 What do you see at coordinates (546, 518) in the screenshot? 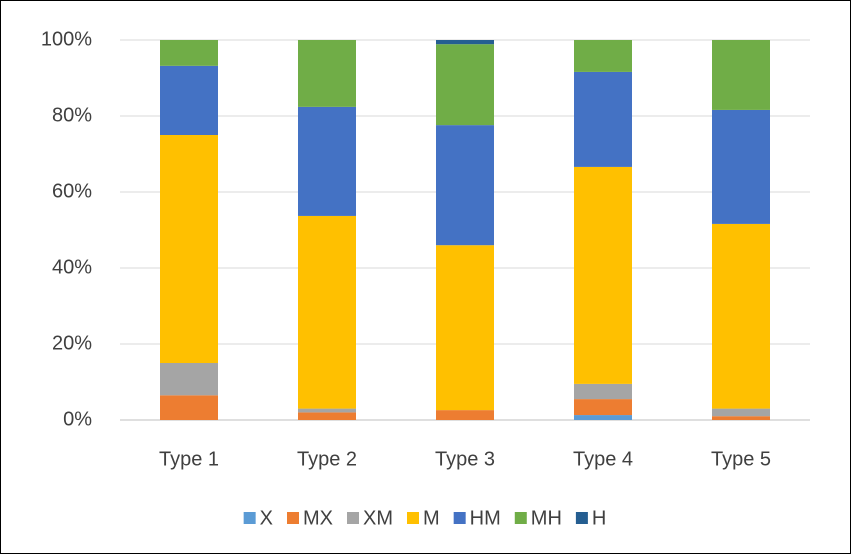
I see `legend-label: MH` at bounding box center [546, 518].